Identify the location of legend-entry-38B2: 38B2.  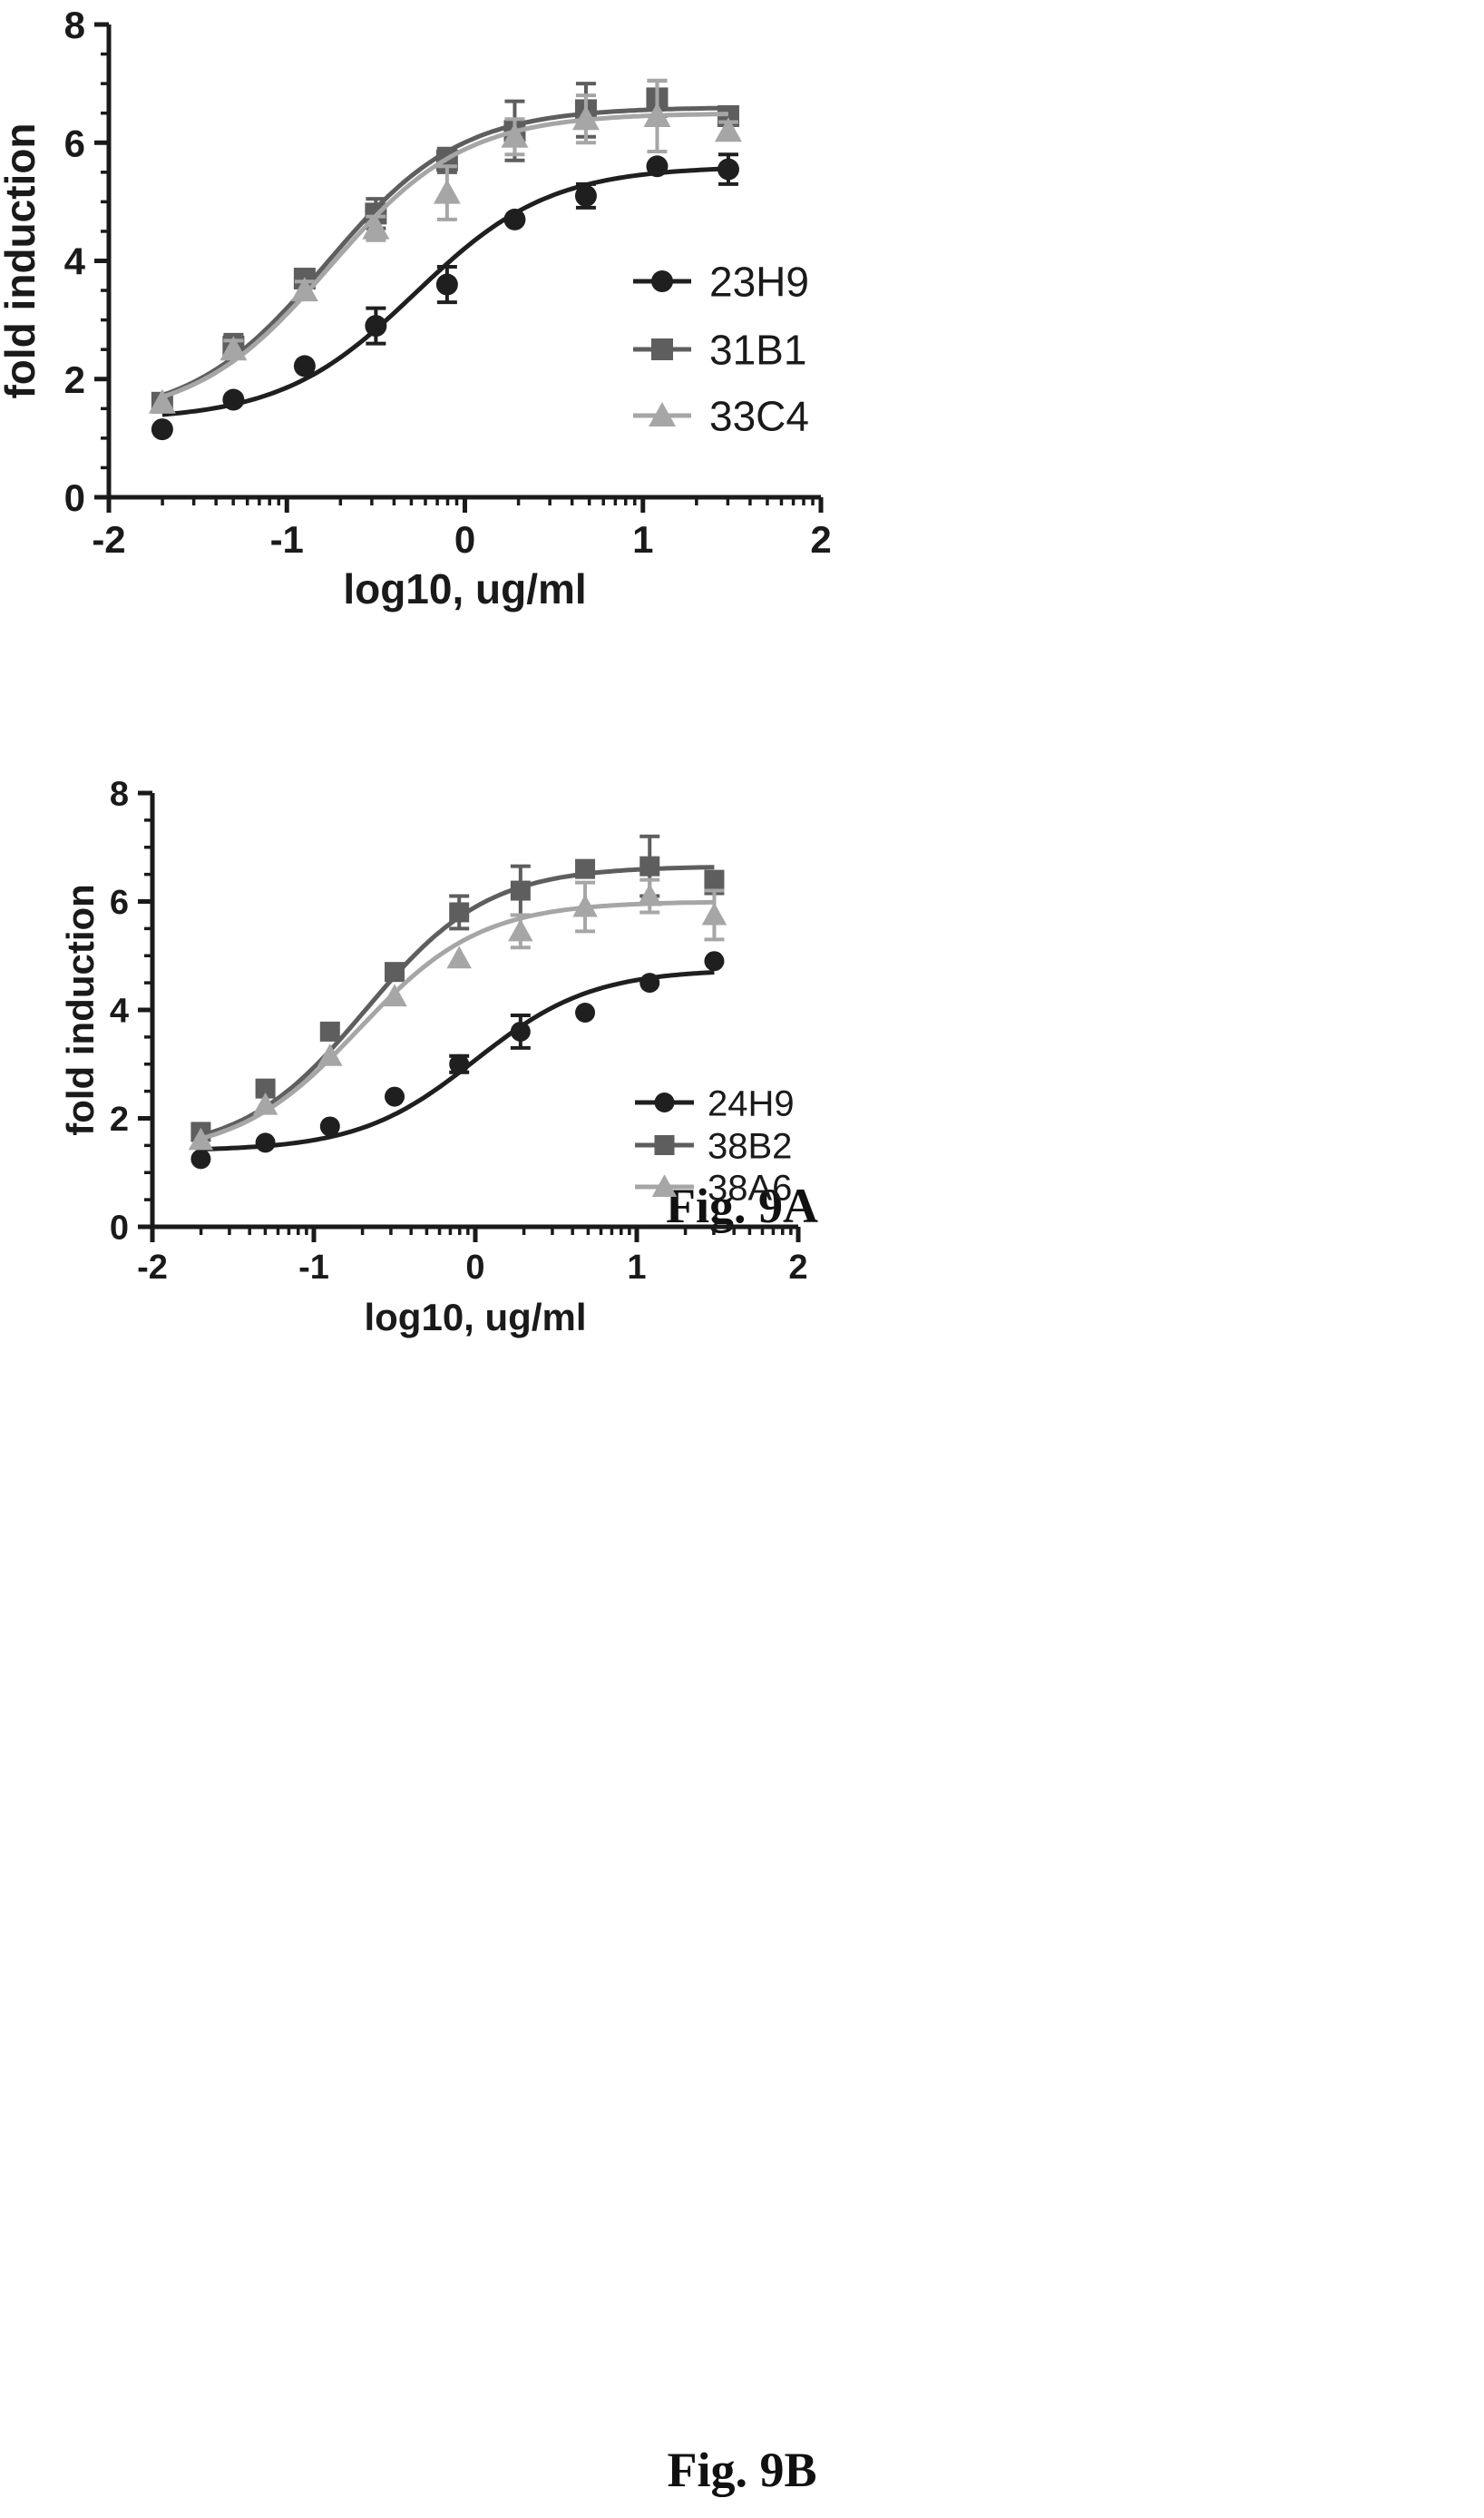
(713, 1146).